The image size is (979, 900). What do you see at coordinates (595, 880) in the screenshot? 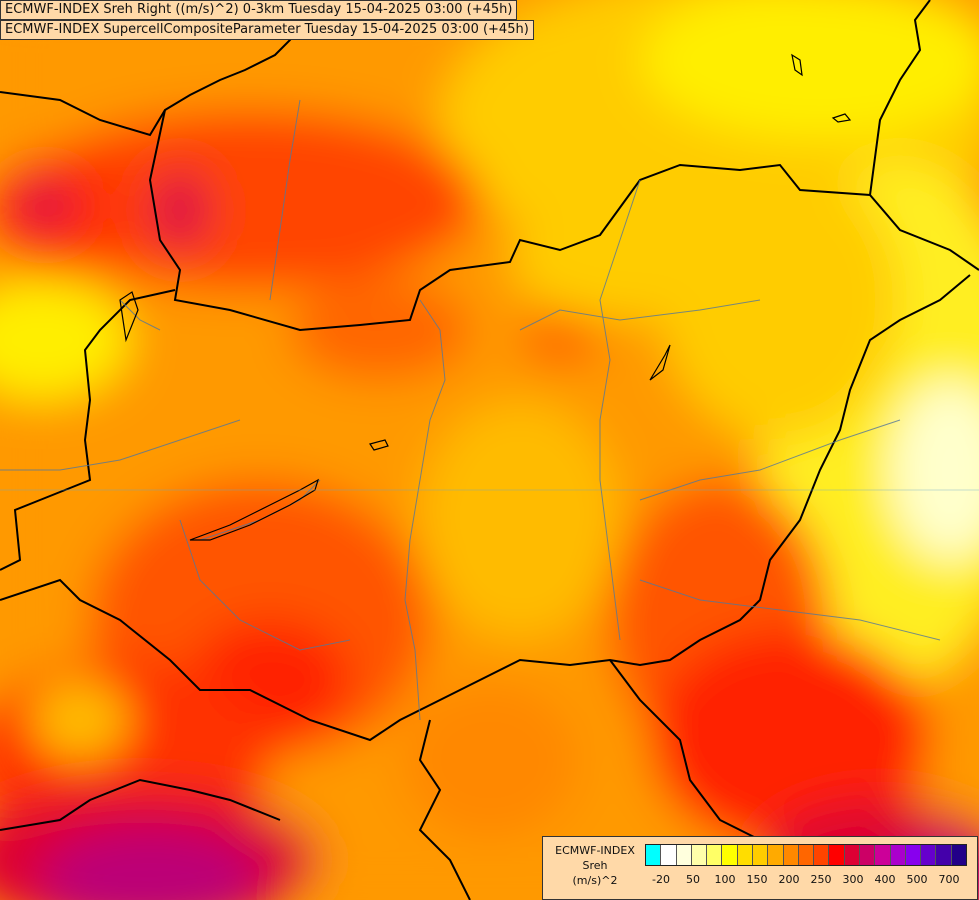
I see `legend-label-unit: (m/s)^2` at bounding box center [595, 880].